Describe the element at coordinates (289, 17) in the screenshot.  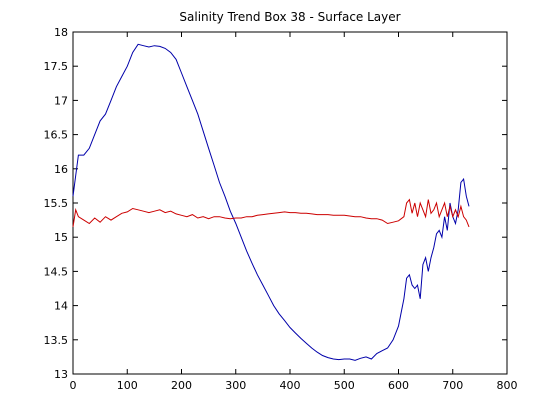
I see `chart-title: Salinity Trend Box 38 - Surface Layer` at that location.